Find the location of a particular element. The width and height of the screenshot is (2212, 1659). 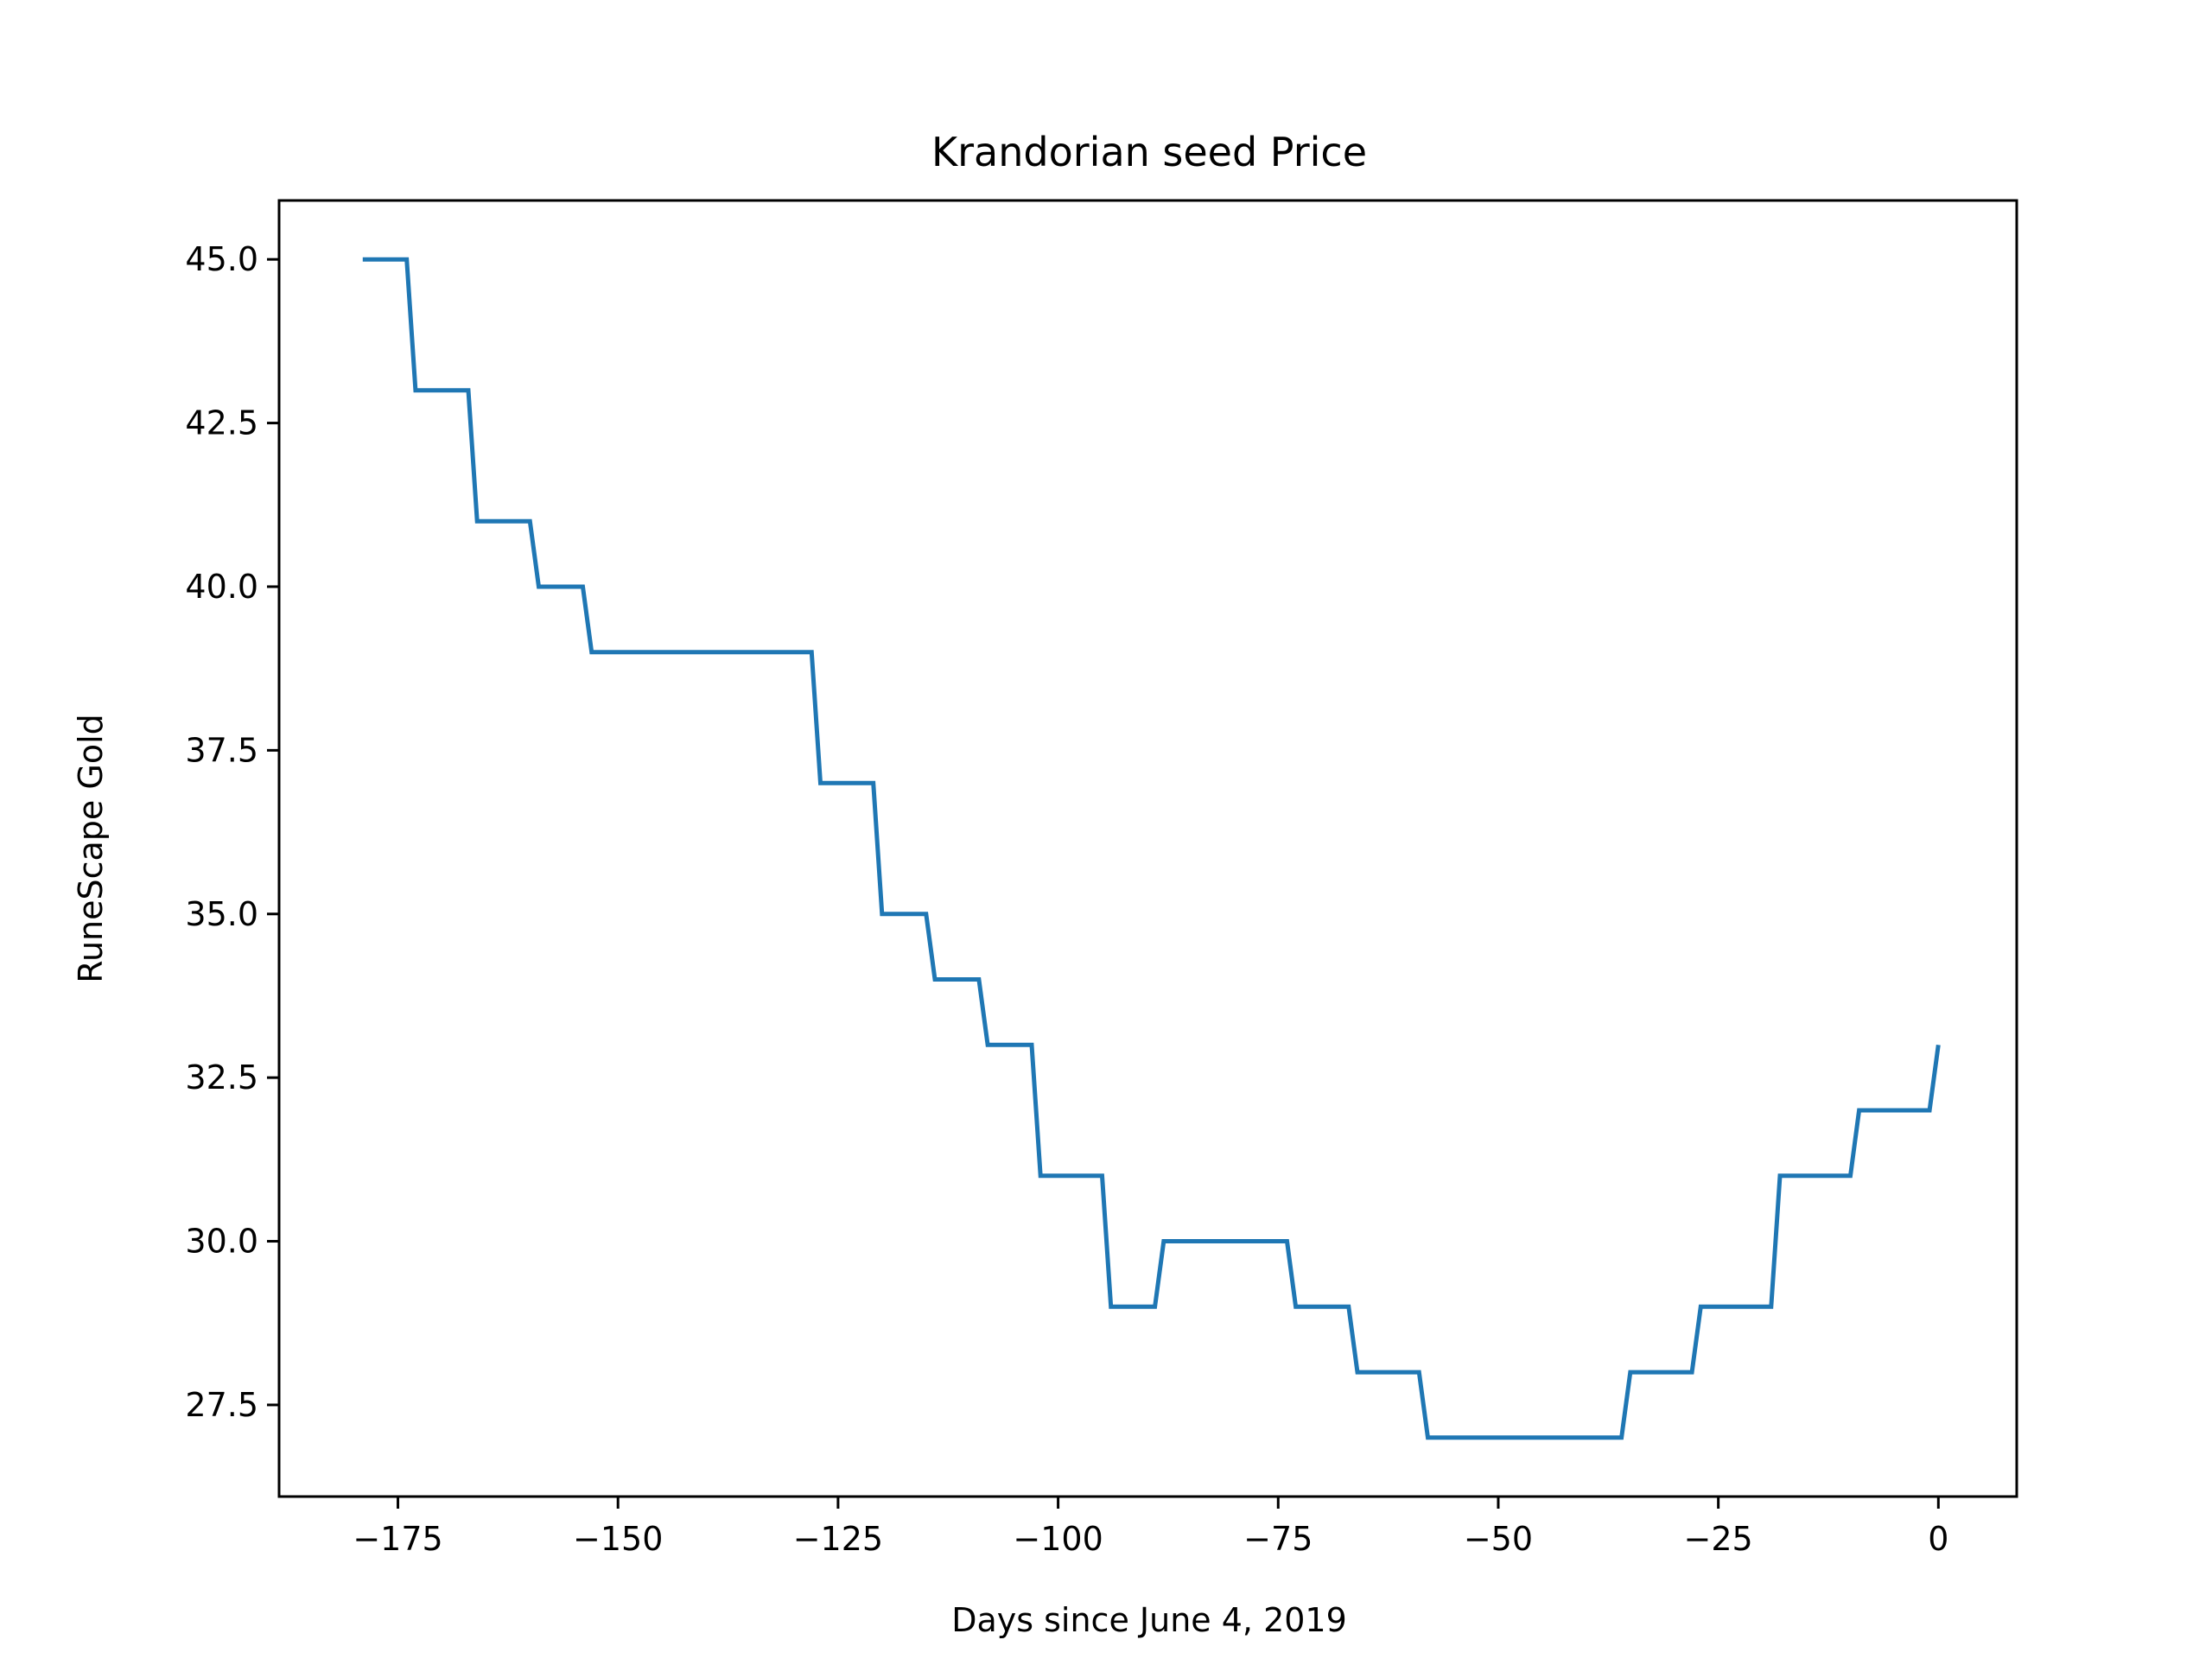

x-axis-ticks: −175 −150 −125 −100 −75 −50 −25 0 is located at coordinates (1150, 1527).